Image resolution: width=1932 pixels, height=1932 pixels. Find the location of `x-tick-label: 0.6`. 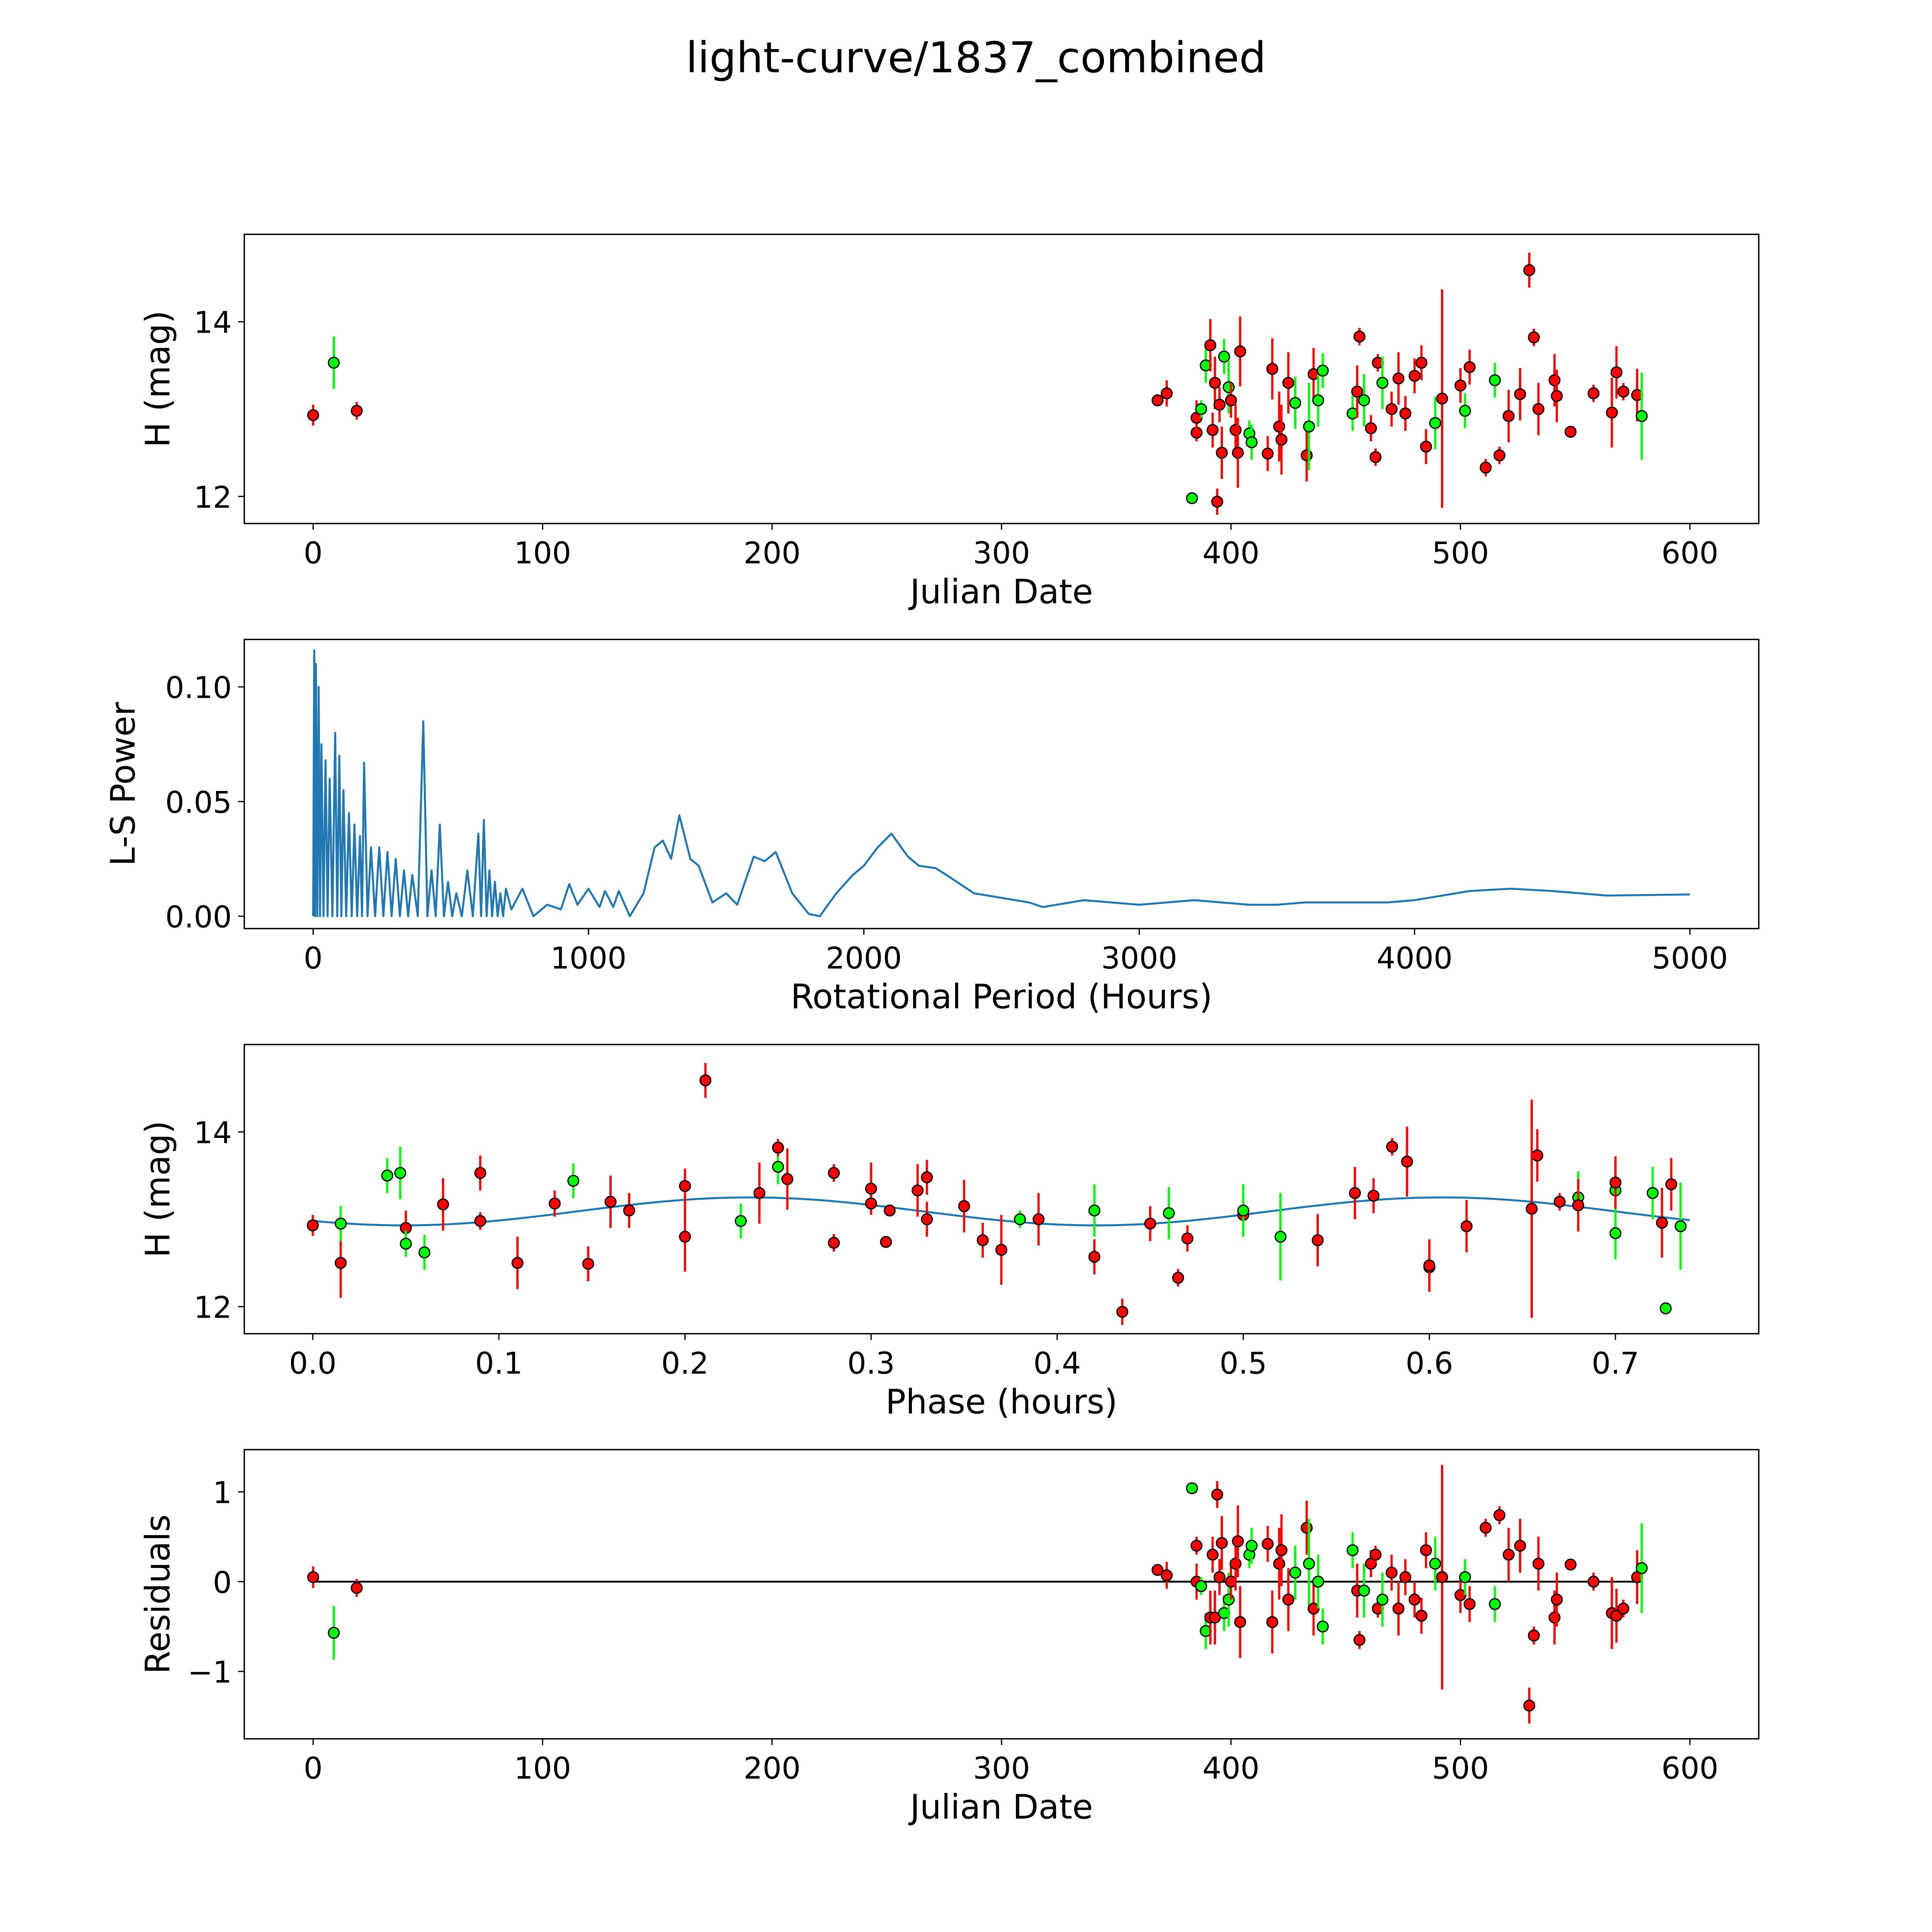

x-tick-label: 0.6 is located at coordinates (1430, 1363).